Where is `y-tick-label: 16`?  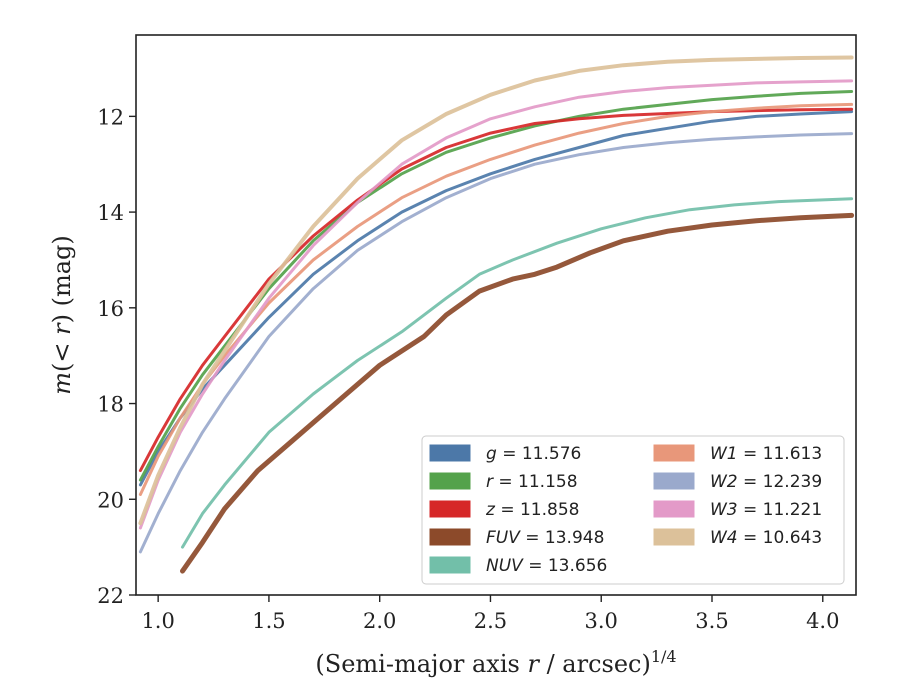 y-tick-label: 16 is located at coordinates (110, 309).